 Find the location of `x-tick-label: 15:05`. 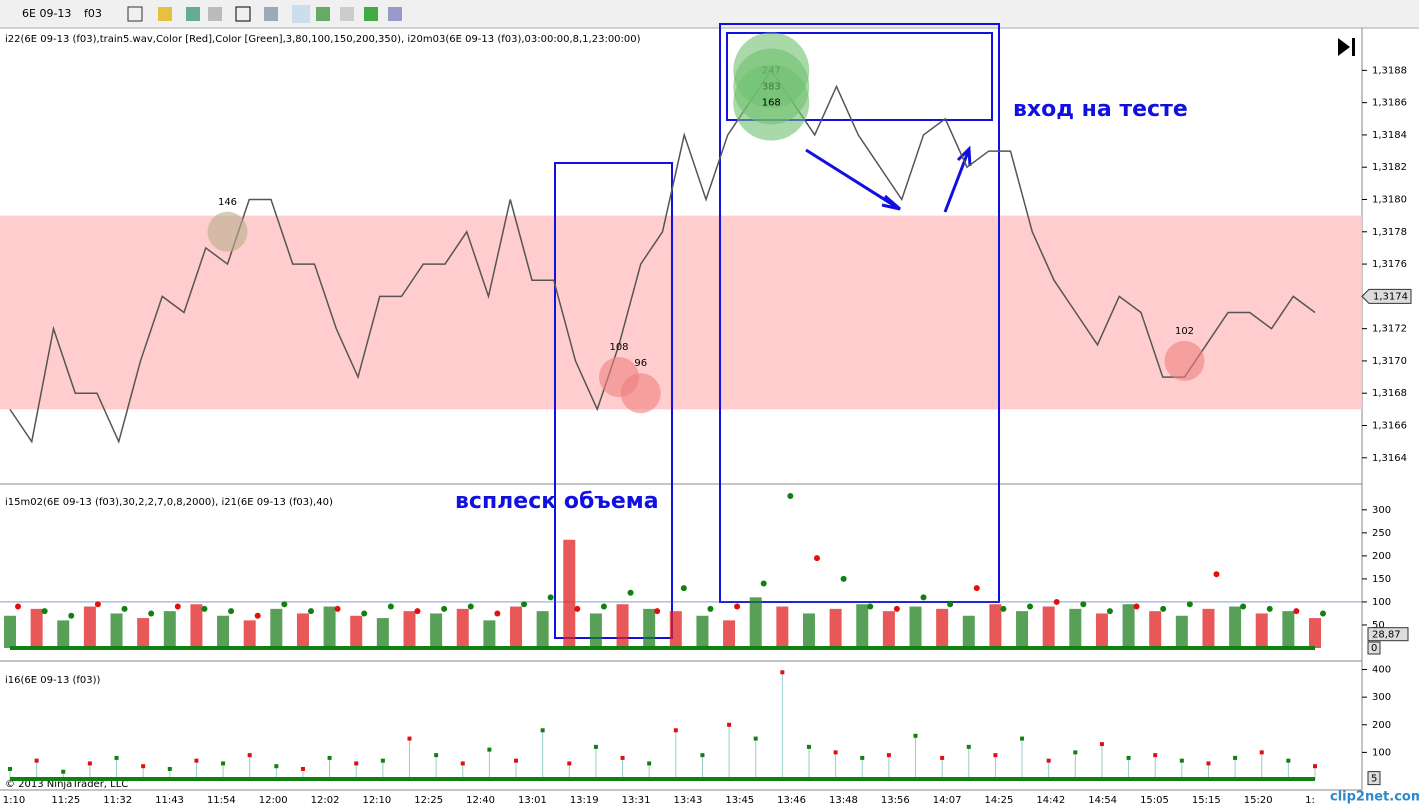

x-tick-label: 15:05 is located at coordinates (1154, 800).